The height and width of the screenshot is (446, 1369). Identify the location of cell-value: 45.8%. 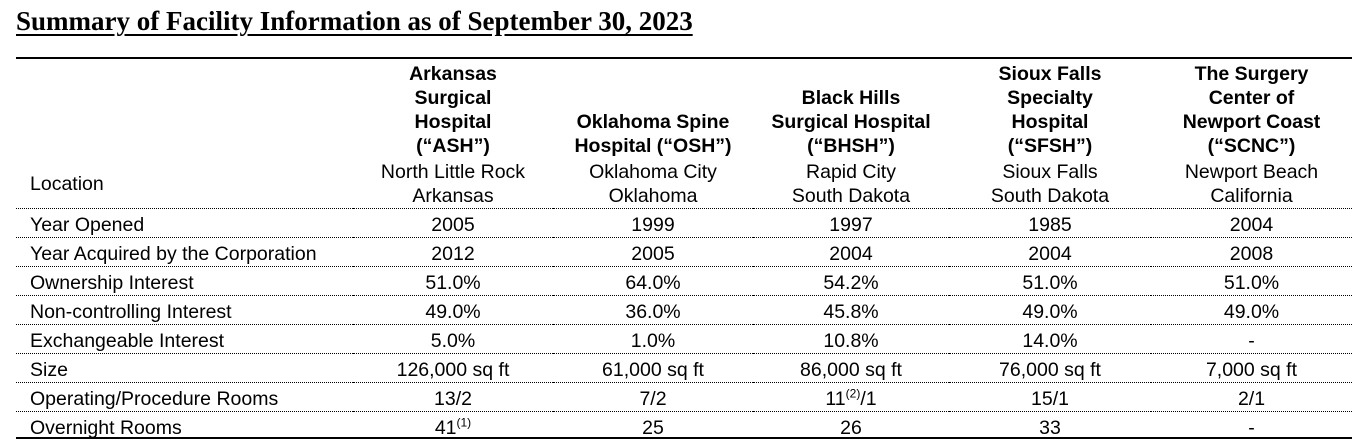
(851, 312).